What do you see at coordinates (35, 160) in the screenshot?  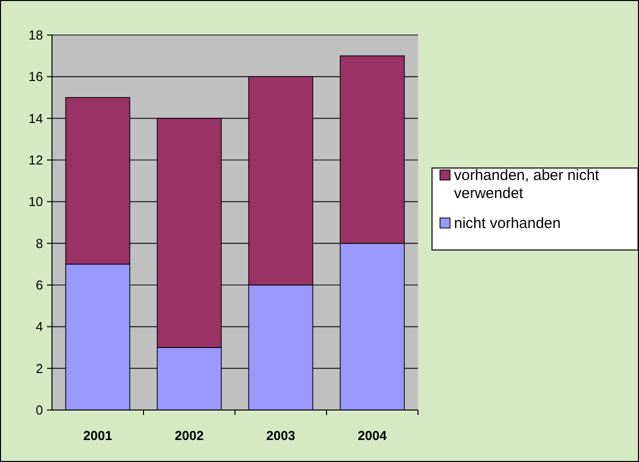 I see `y-tick-label: 12` at bounding box center [35, 160].